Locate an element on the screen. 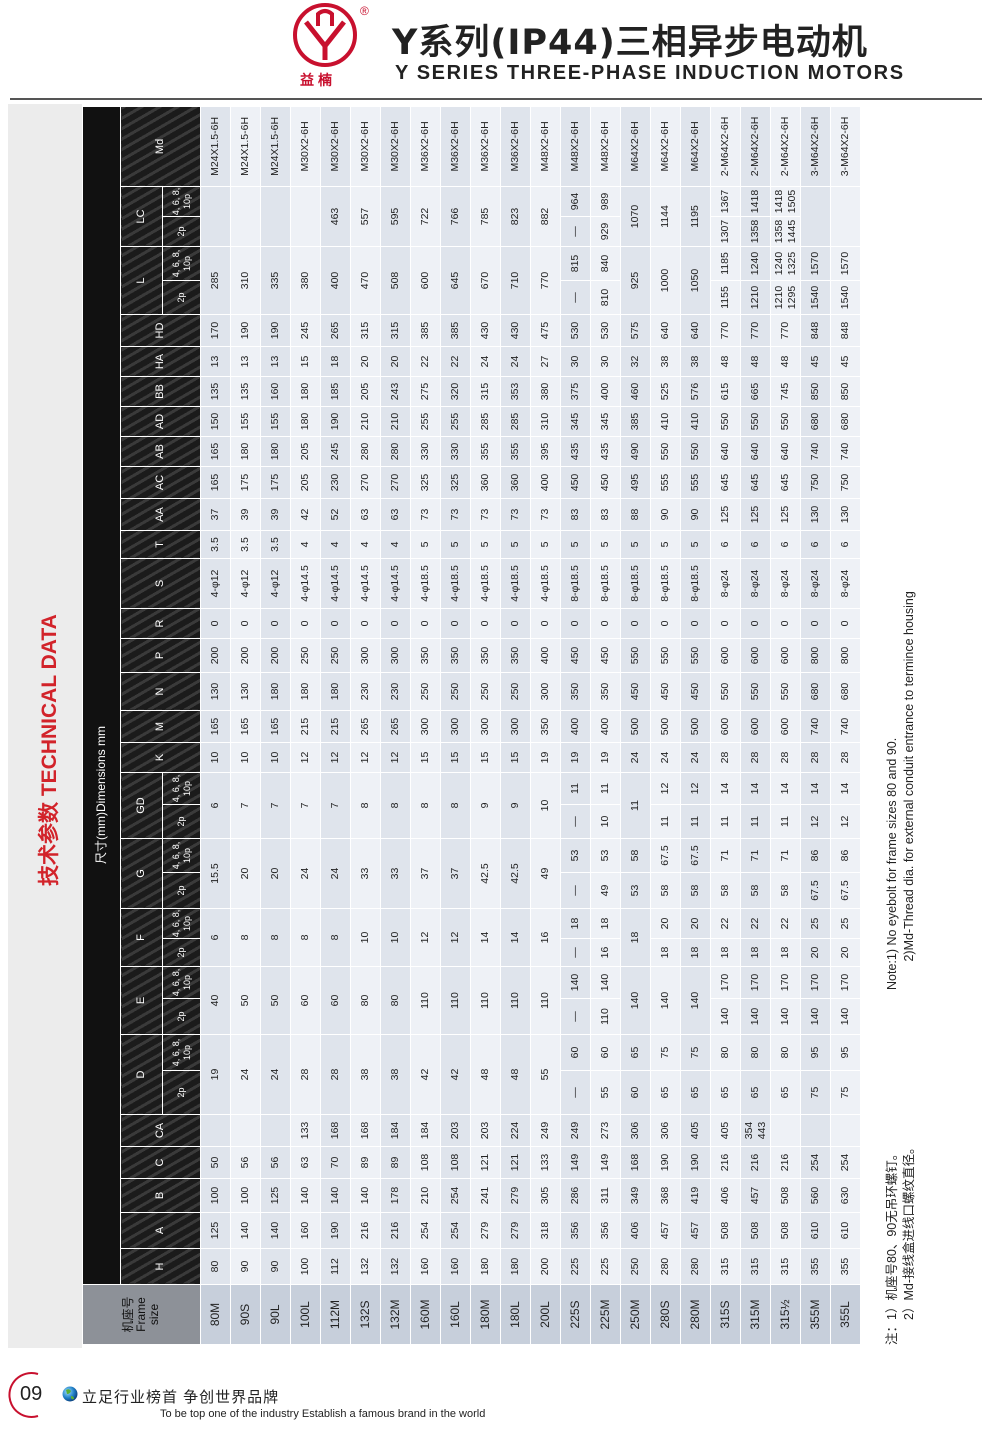 This screenshot has width=990, height=1440. cell: 315 is located at coordinates (725, 1266).